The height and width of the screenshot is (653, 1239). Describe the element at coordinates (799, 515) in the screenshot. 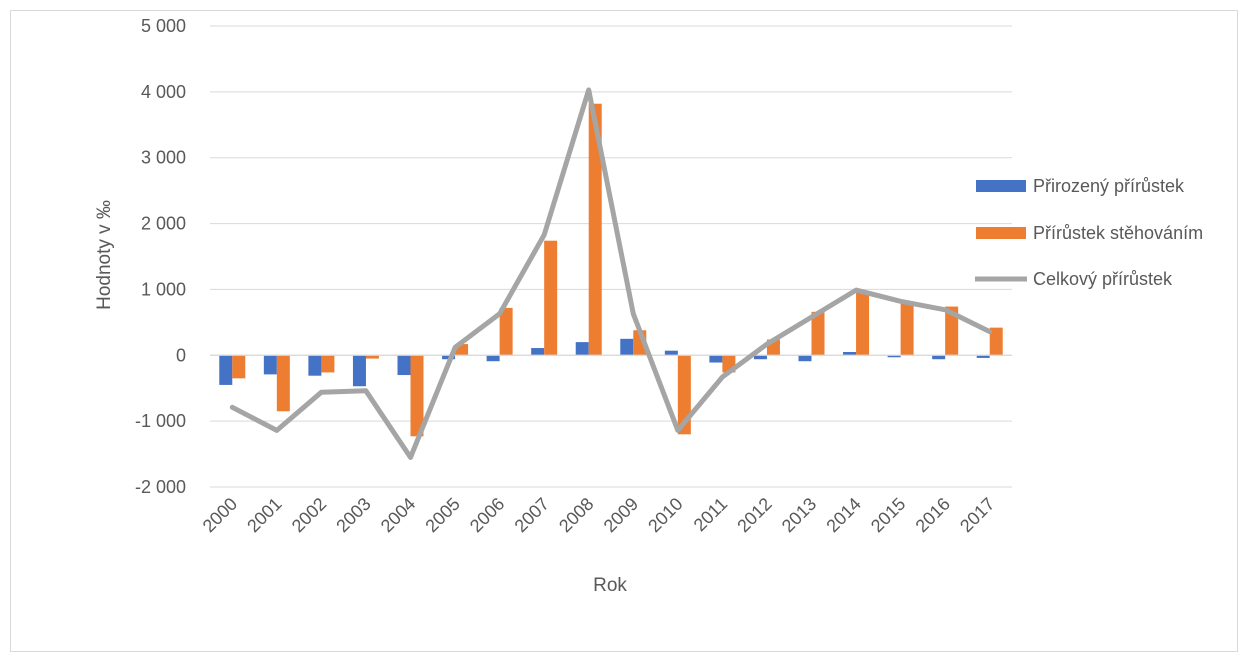

I see `x-tick-label: 2013` at that location.